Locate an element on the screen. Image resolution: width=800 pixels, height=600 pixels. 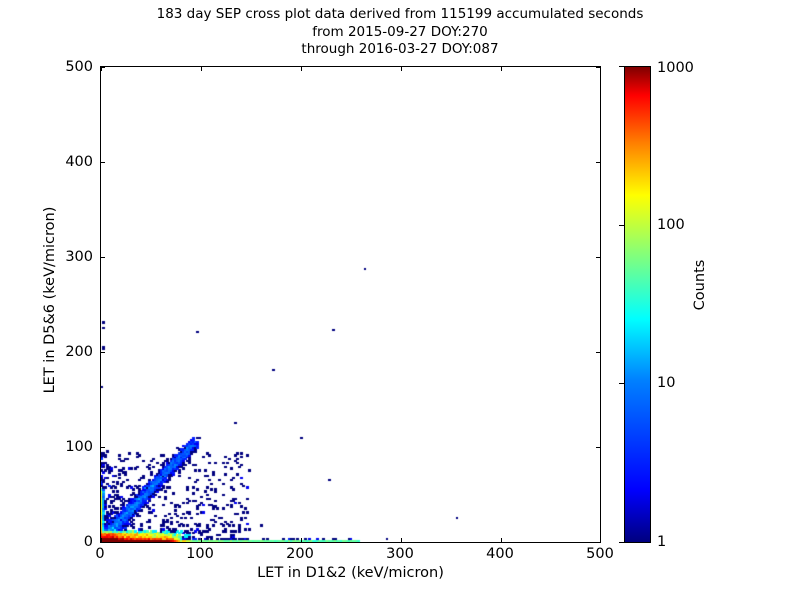
cbticklabel-1: 1 is located at coordinates (662, 542).